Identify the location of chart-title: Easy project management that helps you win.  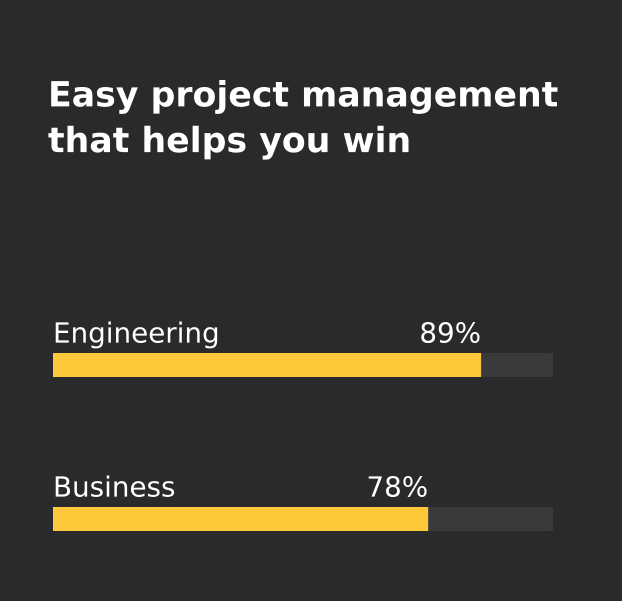
(303, 120).